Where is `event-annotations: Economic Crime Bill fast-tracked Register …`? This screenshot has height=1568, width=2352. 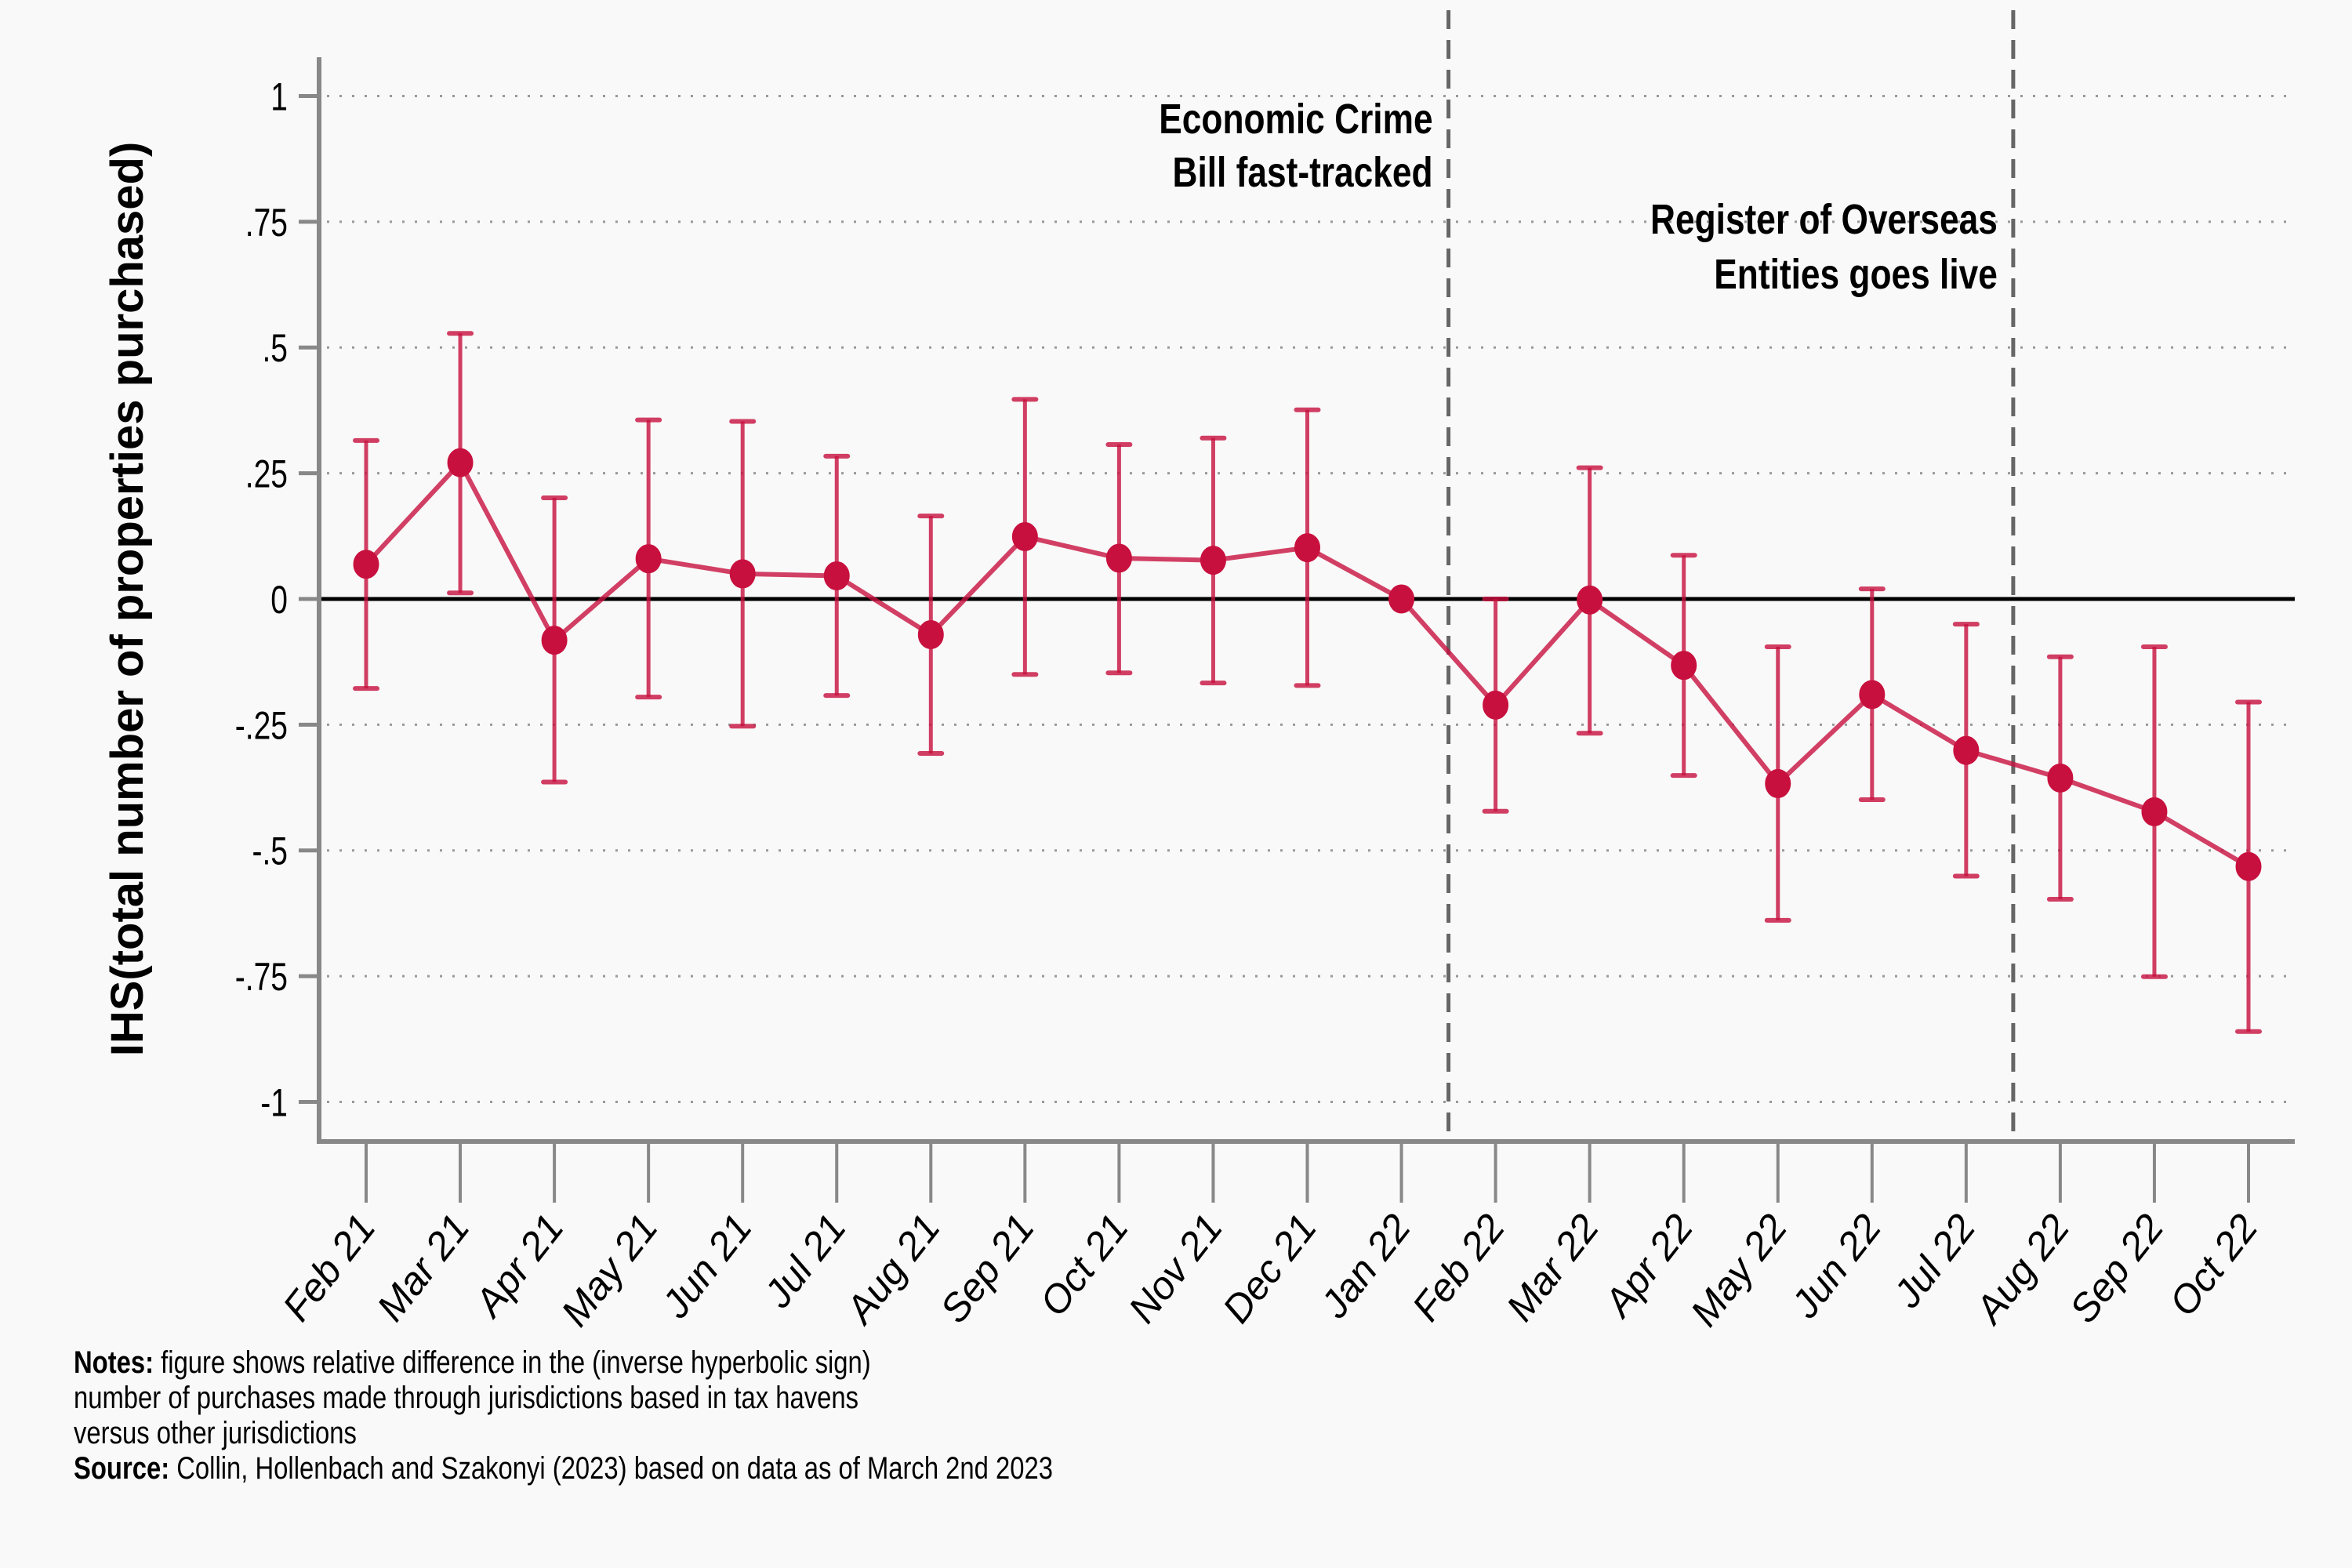
event-annotations: Economic Crime Bill fast-tracked Register … is located at coordinates (1578, 197).